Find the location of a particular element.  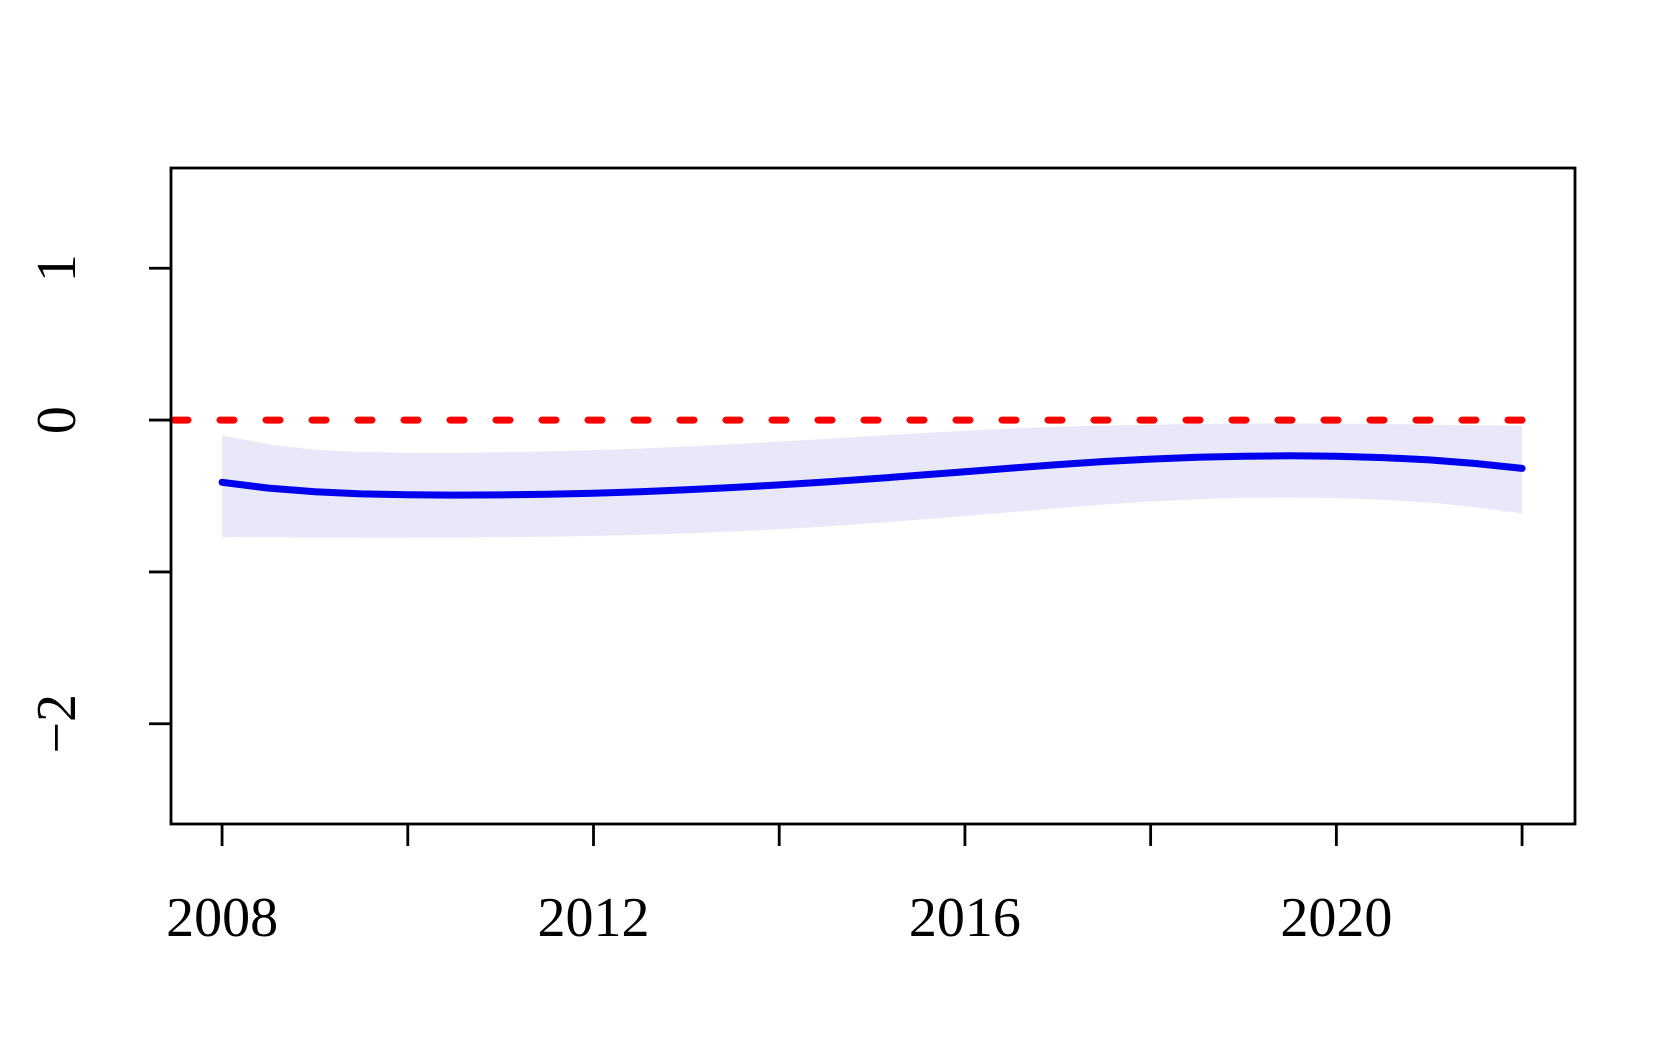

y-axis: 1 0 −2 is located at coordinates (98, 504).